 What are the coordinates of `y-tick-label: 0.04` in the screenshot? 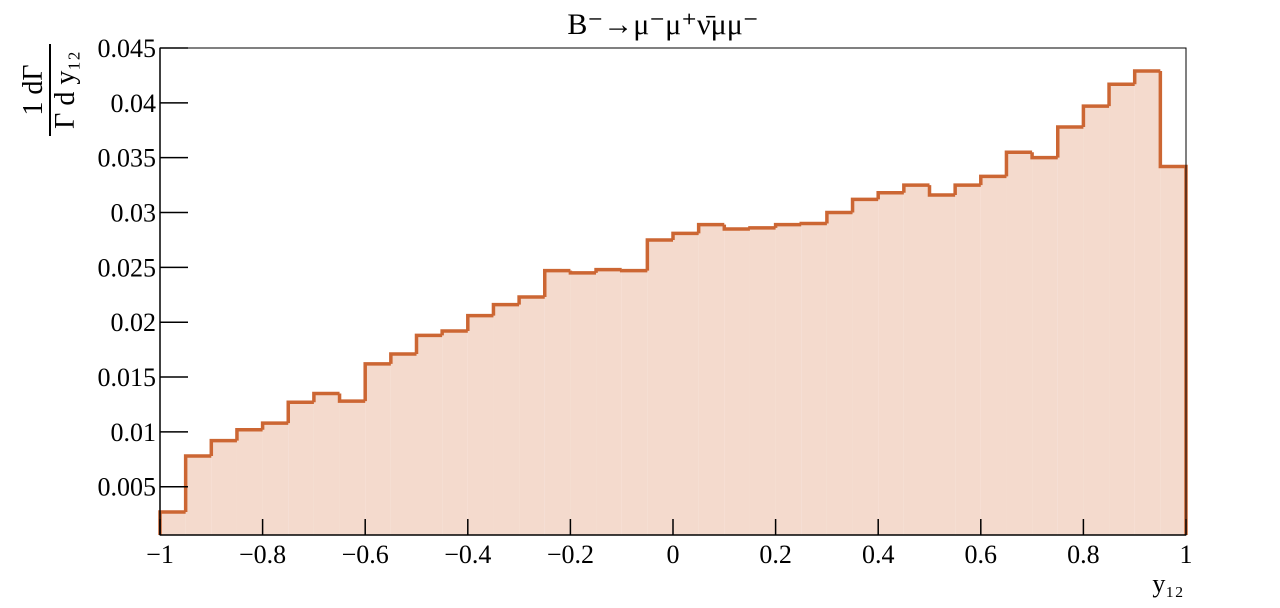 It's located at (134, 103).